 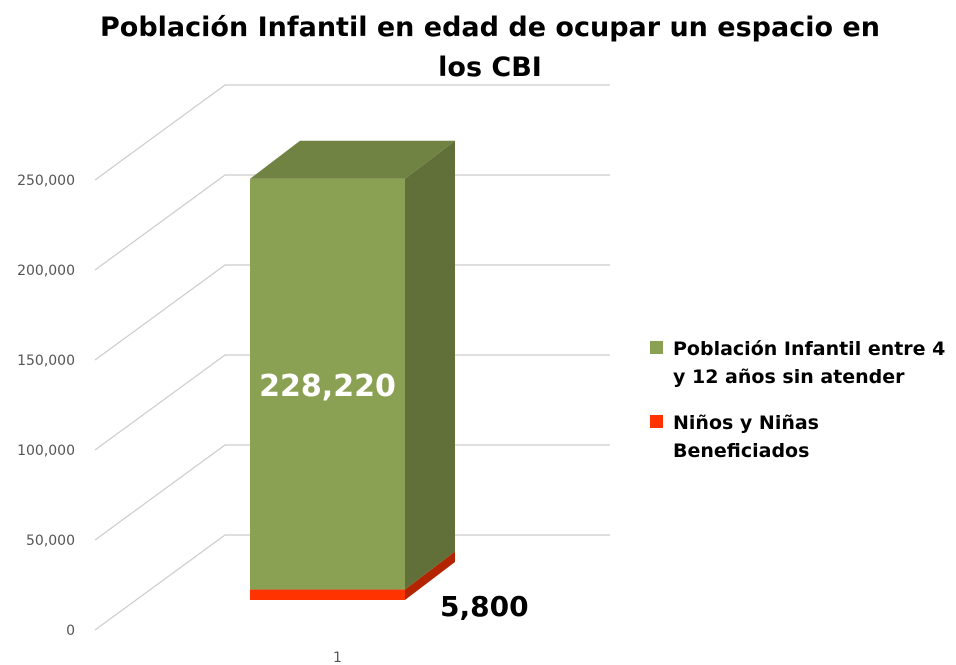 I want to click on y-tick-label: 50,000, so click(x=50, y=541).